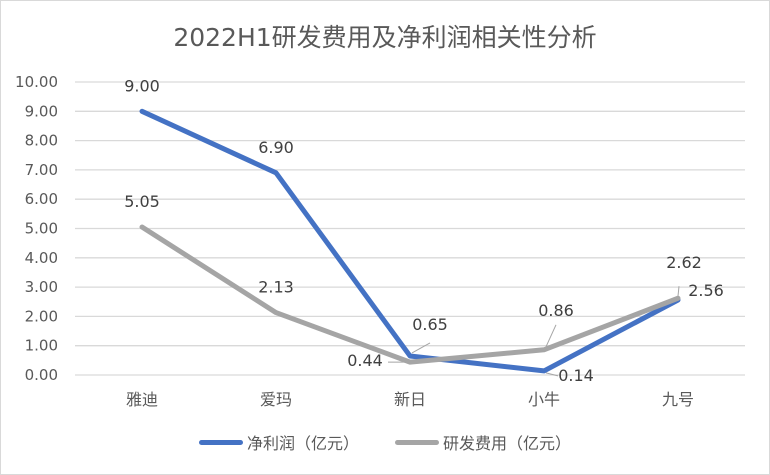 The height and width of the screenshot is (475, 770). I want to click on data-label: 0.14, so click(576, 375).